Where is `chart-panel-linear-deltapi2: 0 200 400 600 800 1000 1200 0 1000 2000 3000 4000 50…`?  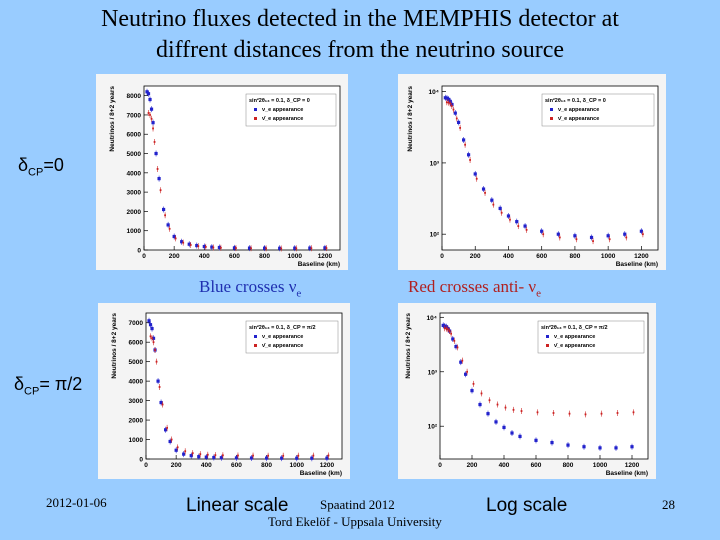
chart-panel-linear-deltapi2: 0 200 400 600 800 1000 1200 0 1000 2000 3000 4000 50… is located at coordinates (224, 391).